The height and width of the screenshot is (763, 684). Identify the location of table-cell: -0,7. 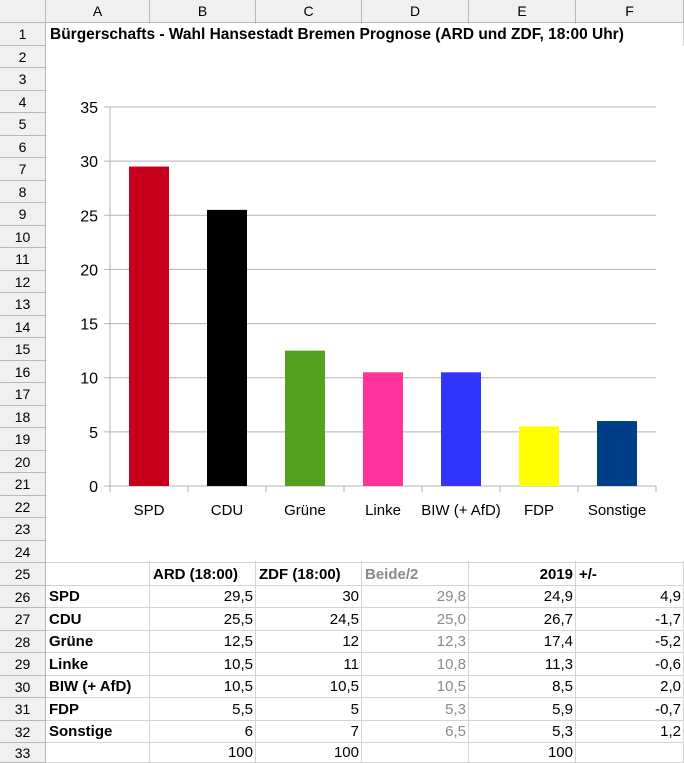
(668, 709).